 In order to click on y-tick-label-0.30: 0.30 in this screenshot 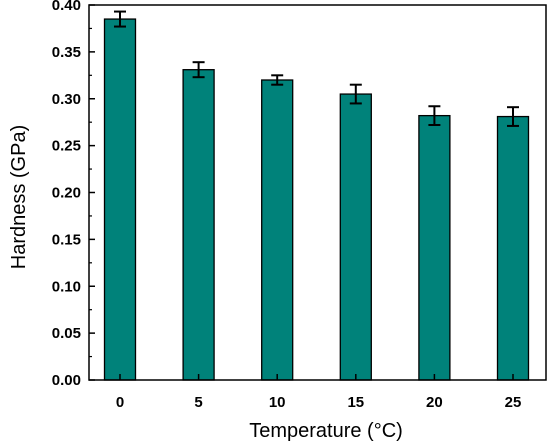, I will do `click(66, 99)`.